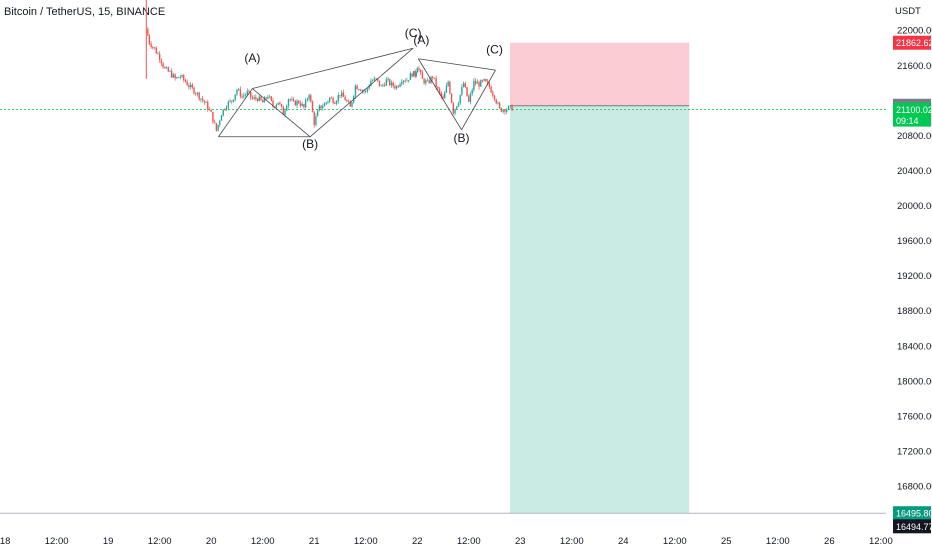  What do you see at coordinates (108, 541) in the screenshot?
I see `x-tick-label: 19` at bounding box center [108, 541].